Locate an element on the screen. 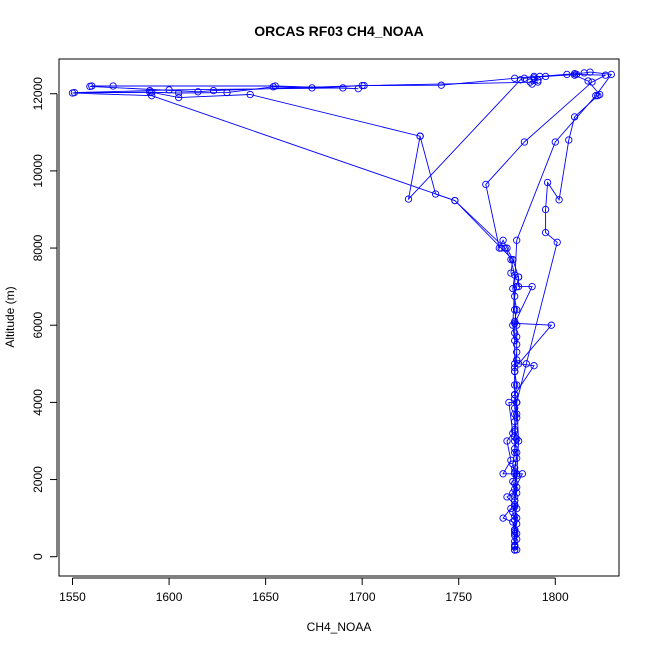  y-axis: 0 2000 4000 6000 8000 10000 12000 is located at coordinates (44, 318).